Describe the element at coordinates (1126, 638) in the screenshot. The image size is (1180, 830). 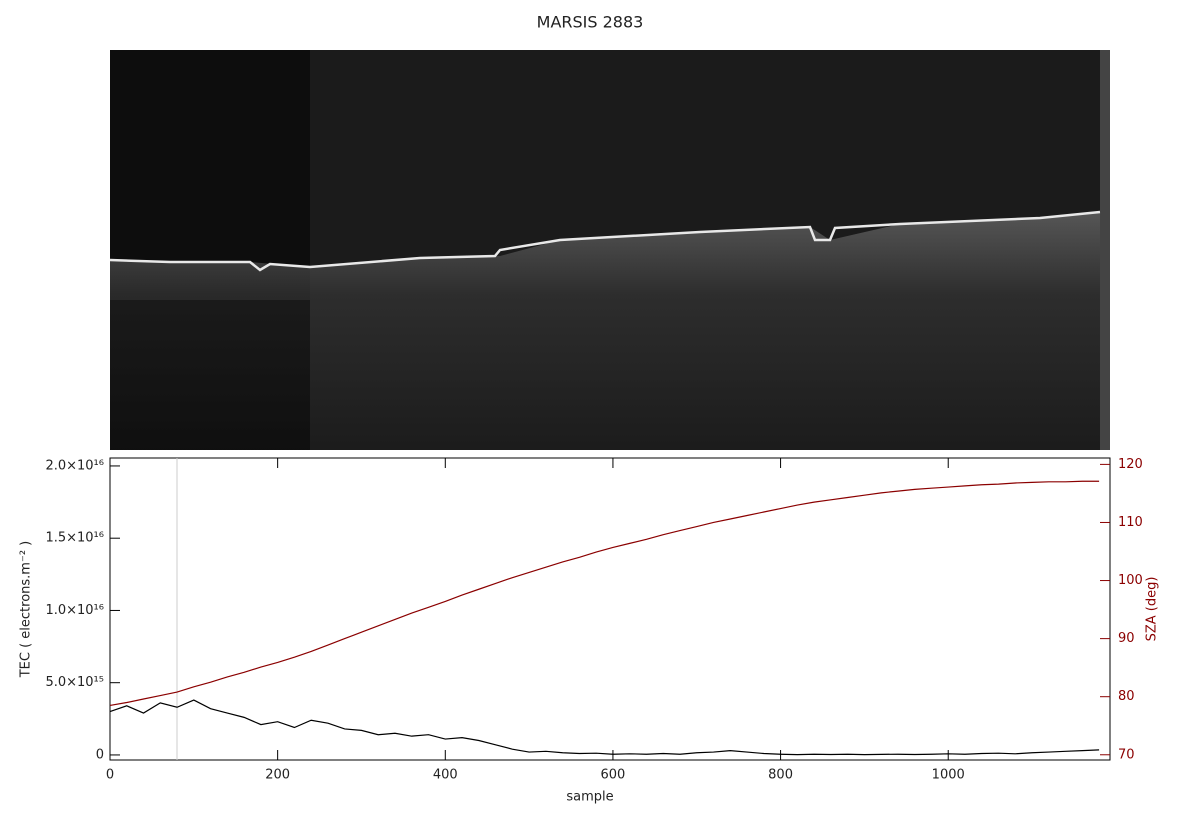
I see `y2-tick-label: 90` at that location.